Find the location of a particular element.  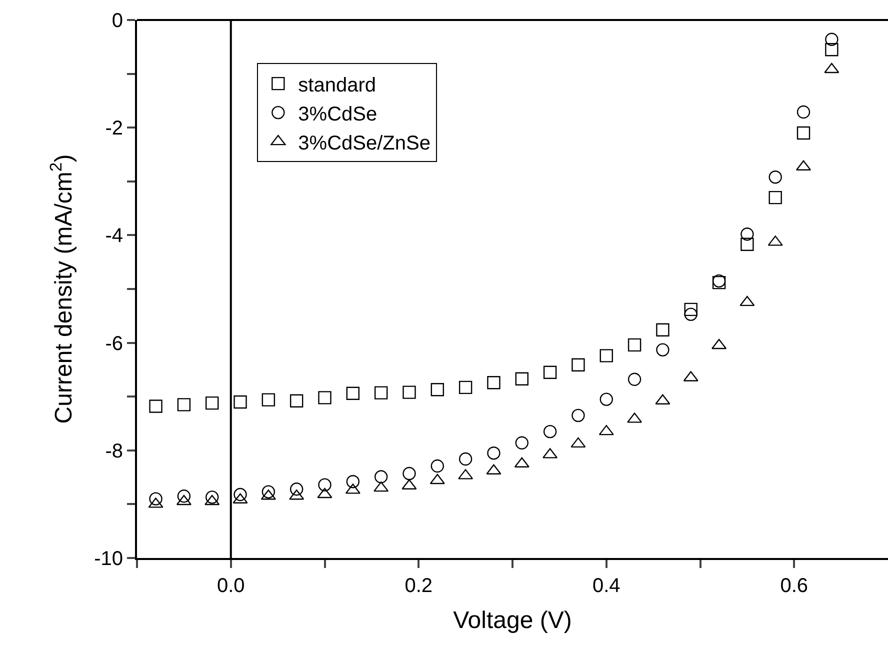

x-tick-label: 0.2 is located at coordinates (418, 586).